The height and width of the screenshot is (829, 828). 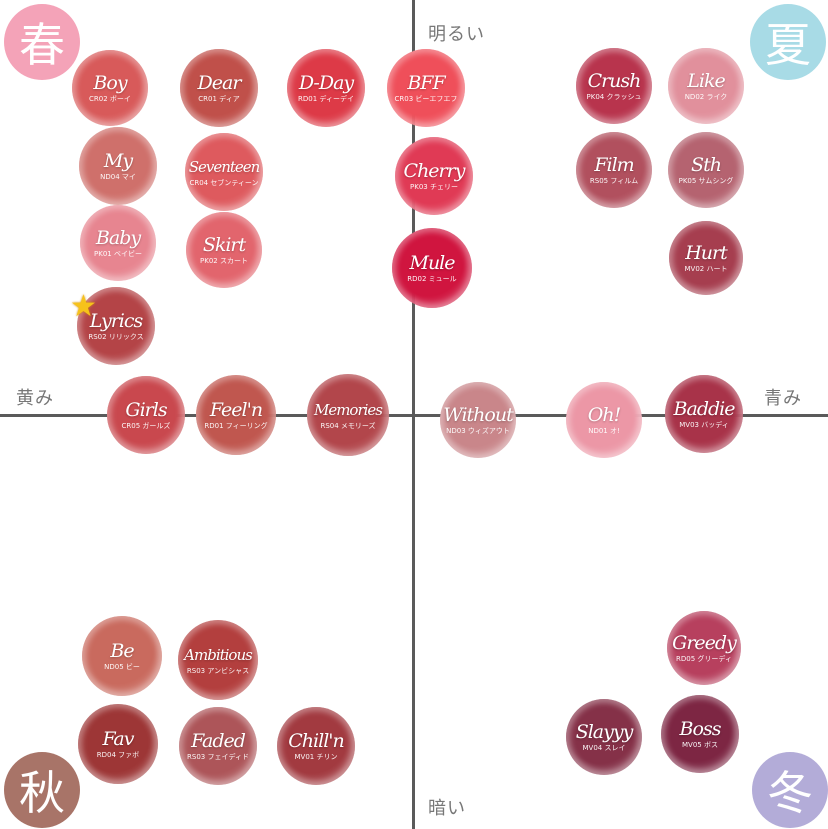 I want to click on swatch-code: RS03 アンビシャス, so click(x=218, y=670).